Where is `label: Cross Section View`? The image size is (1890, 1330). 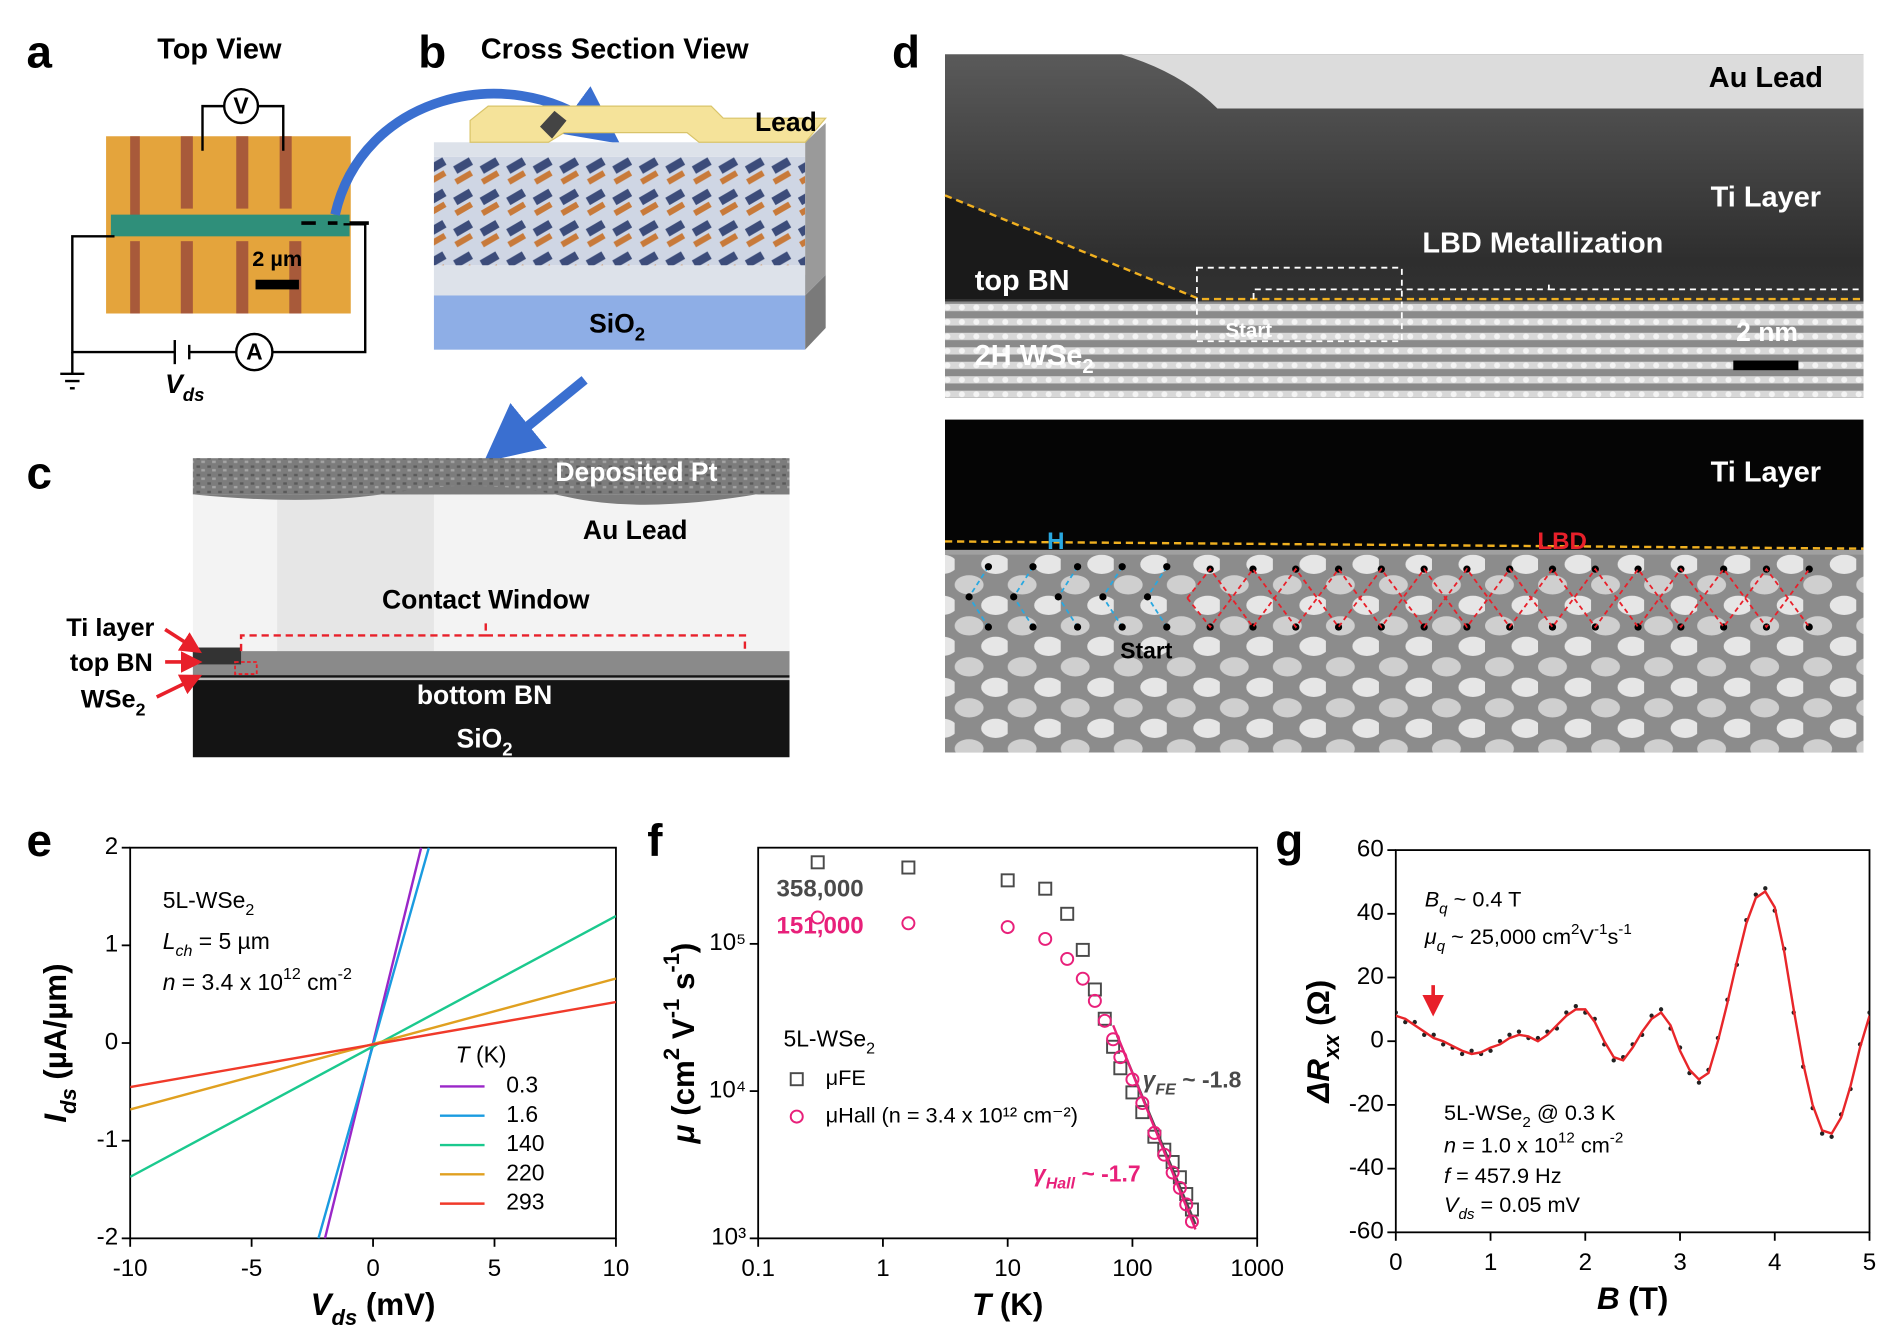 label: Cross Section View is located at coordinates (615, 49).